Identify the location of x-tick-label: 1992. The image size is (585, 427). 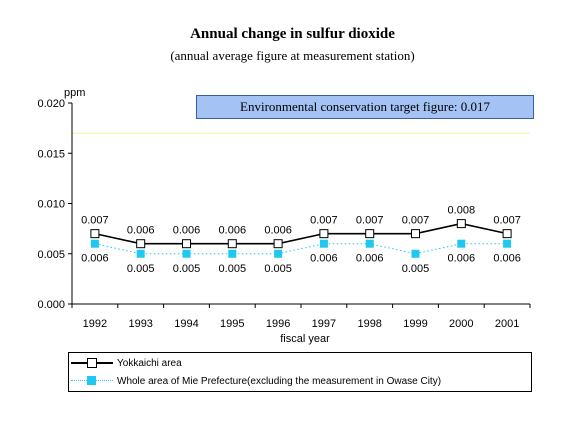
(95, 324).